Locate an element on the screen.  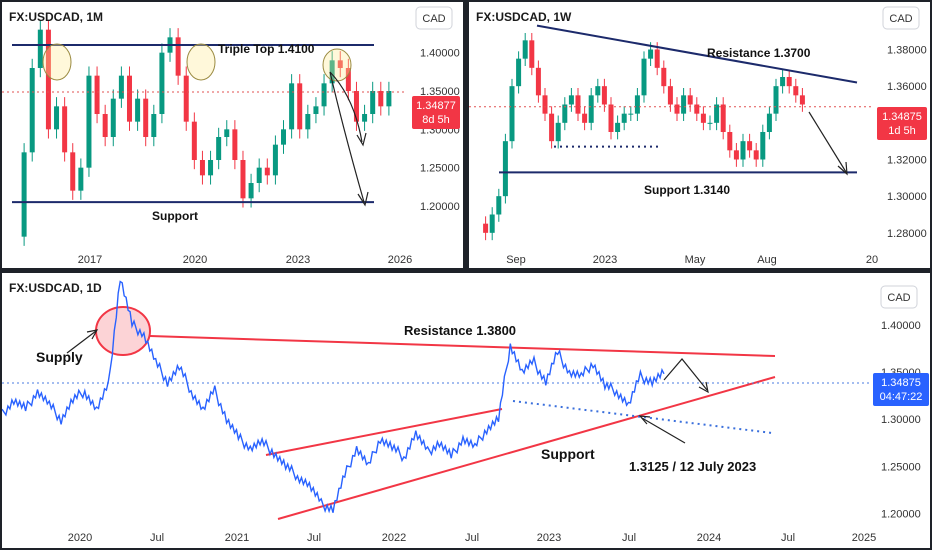
time-axis: 2017 2020 2023 2026 is located at coordinates (245, 260).